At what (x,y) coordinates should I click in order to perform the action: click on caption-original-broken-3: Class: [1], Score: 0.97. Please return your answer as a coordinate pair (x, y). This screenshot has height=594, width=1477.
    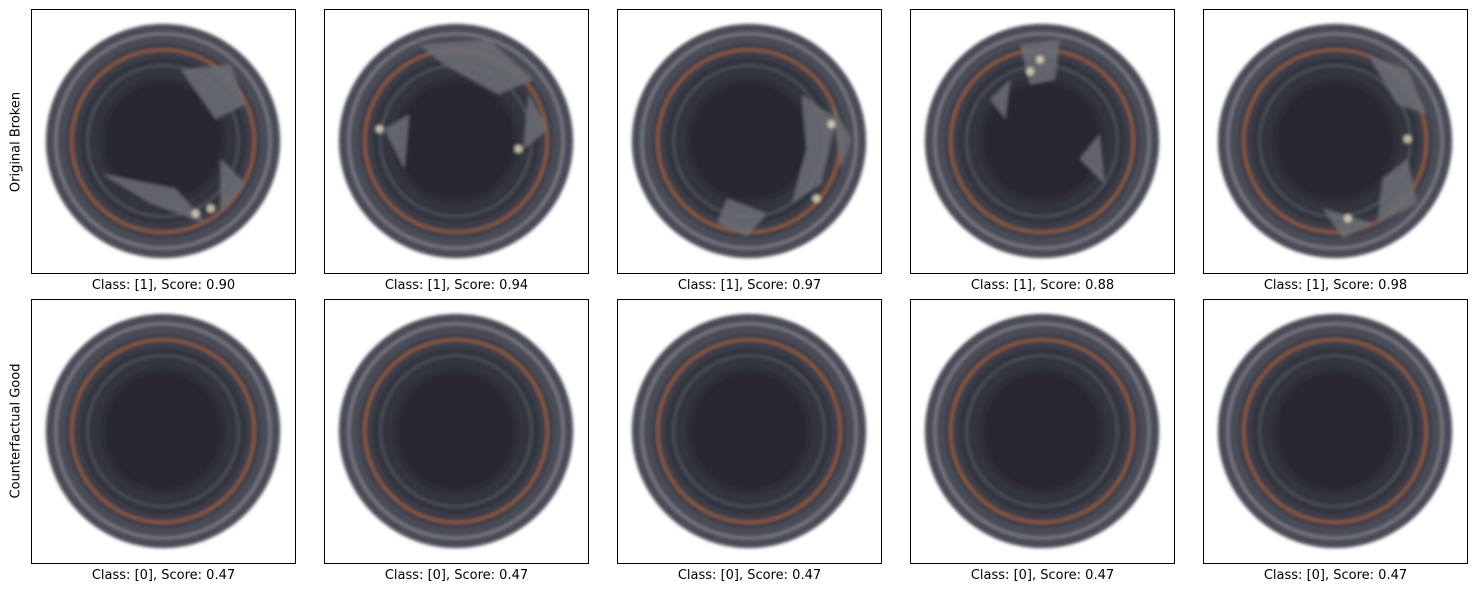
    Looking at the image, I should click on (749, 285).